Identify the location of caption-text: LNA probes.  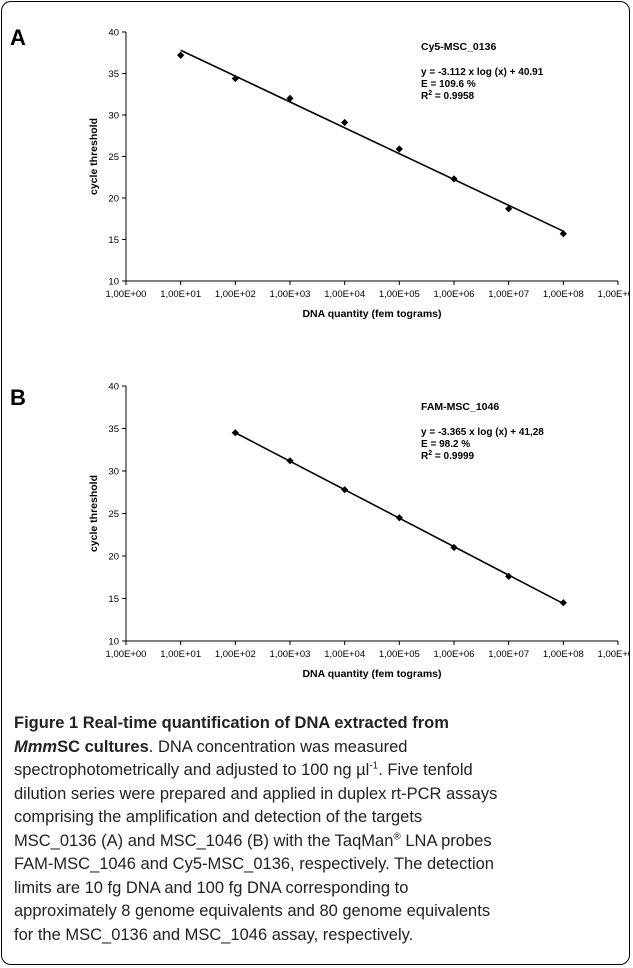
(446, 840).